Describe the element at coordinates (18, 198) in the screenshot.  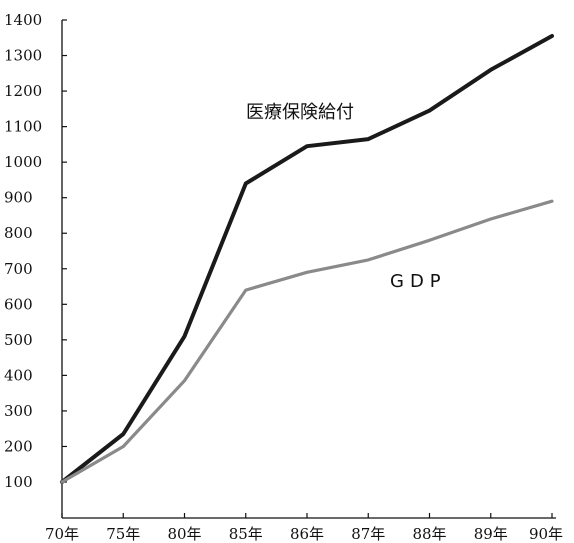
I see `y-tick-label: 900` at that location.